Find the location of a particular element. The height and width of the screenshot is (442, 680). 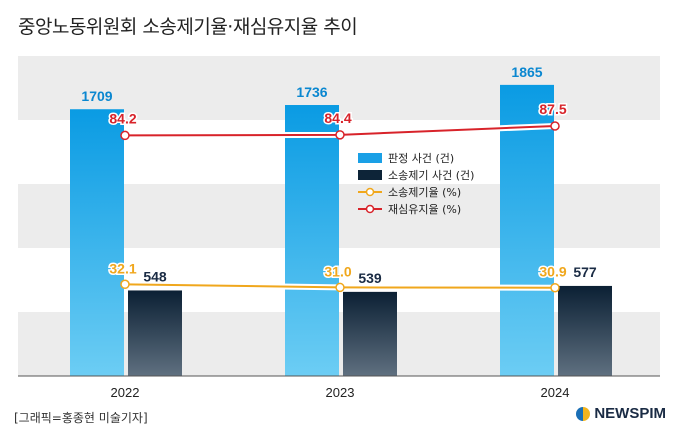

legend-judgment-swatch is located at coordinates (370, 158).